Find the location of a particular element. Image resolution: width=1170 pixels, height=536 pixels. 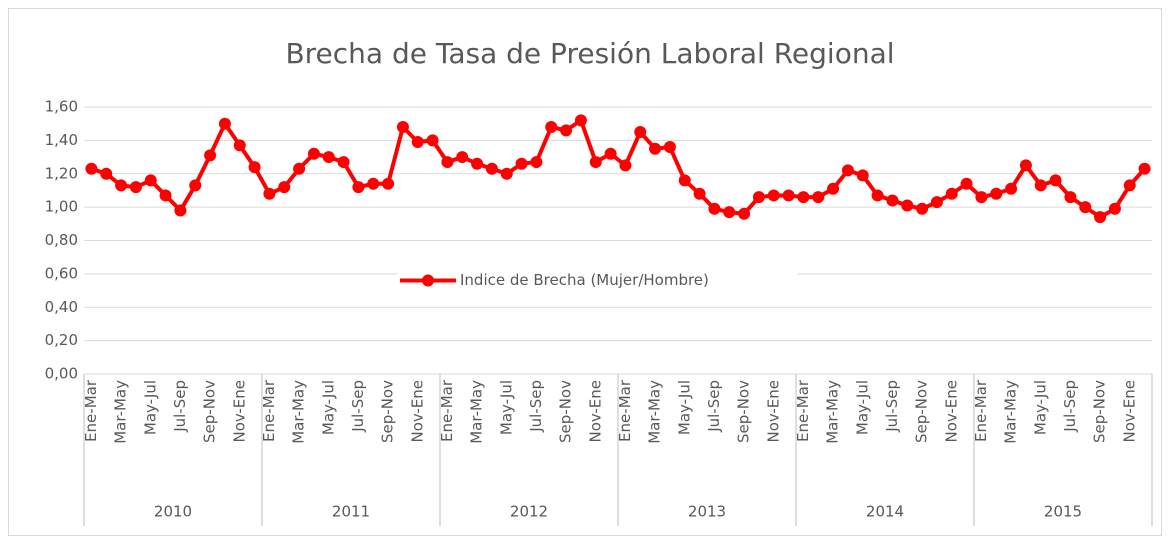

y-tick-label: 0,80 is located at coordinates (61, 240).